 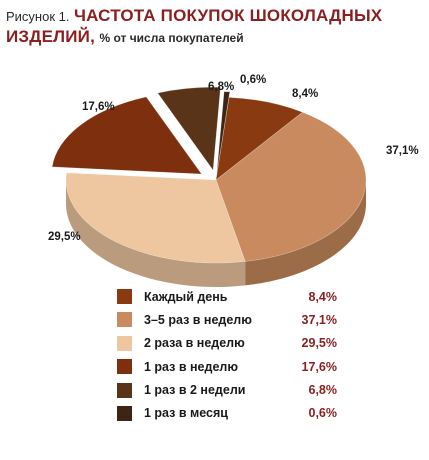 What do you see at coordinates (186, 413) in the screenshot?
I see `legend-label: 1 раз в месяц` at bounding box center [186, 413].